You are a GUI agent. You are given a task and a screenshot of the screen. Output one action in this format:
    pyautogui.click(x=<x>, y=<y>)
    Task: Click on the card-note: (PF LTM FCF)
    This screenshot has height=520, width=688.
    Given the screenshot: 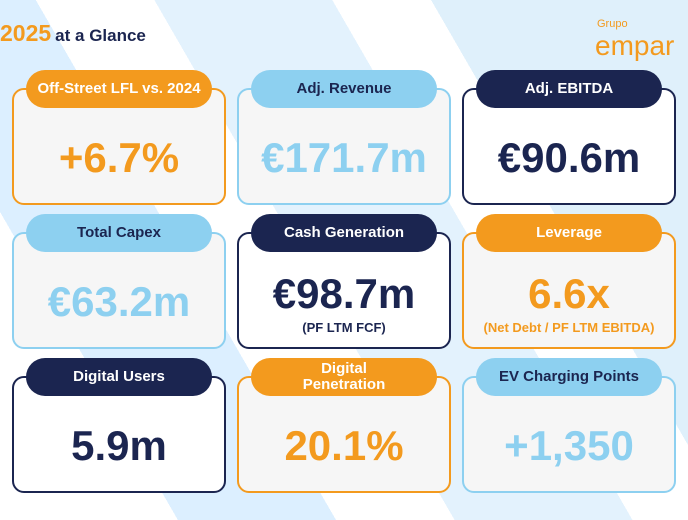 What is the action you would take?
    pyautogui.click(x=344, y=327)
    